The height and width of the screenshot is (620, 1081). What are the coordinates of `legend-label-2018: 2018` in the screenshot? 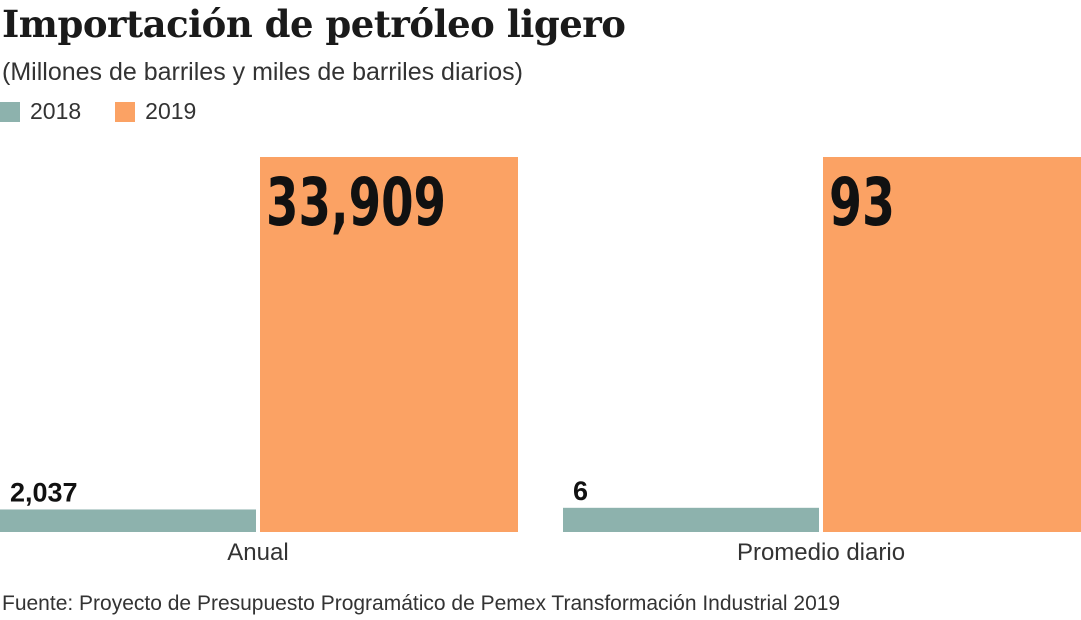 It's located at (56, 111).